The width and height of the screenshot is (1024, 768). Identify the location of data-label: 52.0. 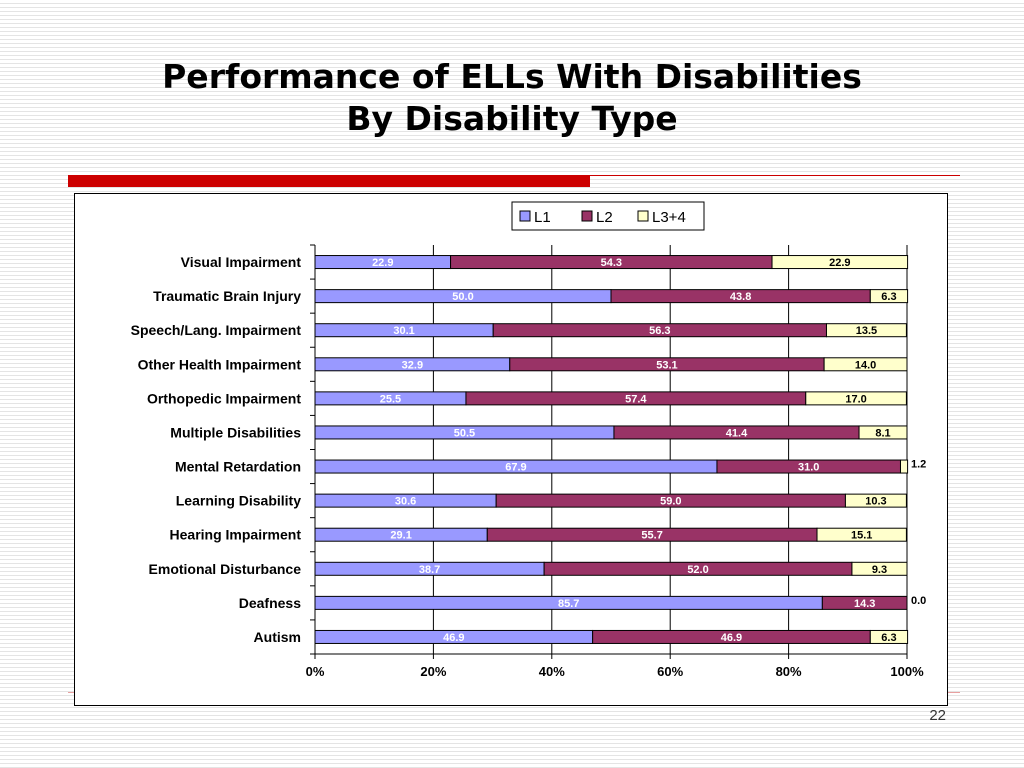
(697, 570).